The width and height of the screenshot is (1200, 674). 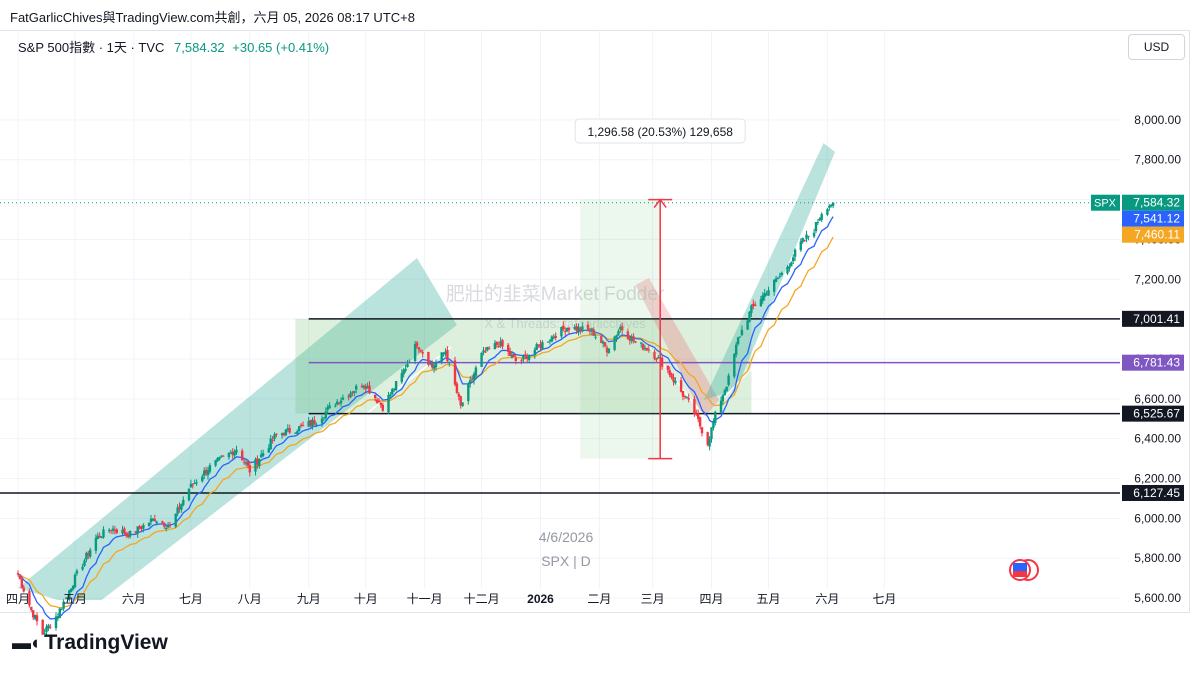 What do you see at coordinates (1024, 570) in the screenshot?
I see `event-flag-icon` at bounding box center [1024, 570].